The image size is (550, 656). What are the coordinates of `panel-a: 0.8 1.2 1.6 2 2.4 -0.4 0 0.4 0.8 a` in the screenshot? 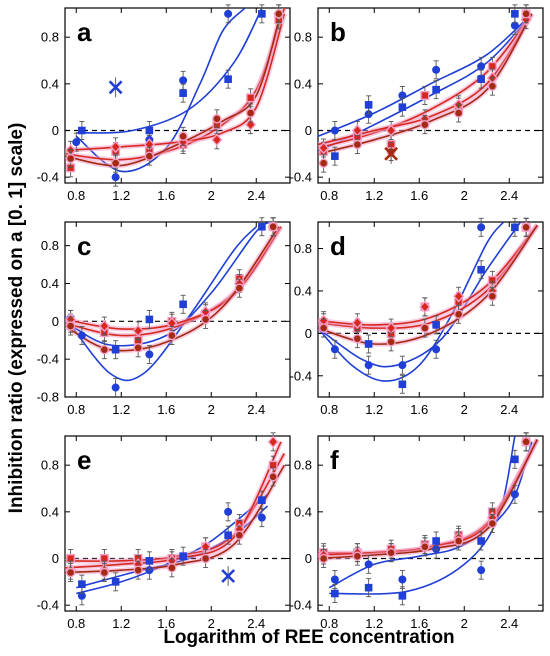 It's located at (164, 103).